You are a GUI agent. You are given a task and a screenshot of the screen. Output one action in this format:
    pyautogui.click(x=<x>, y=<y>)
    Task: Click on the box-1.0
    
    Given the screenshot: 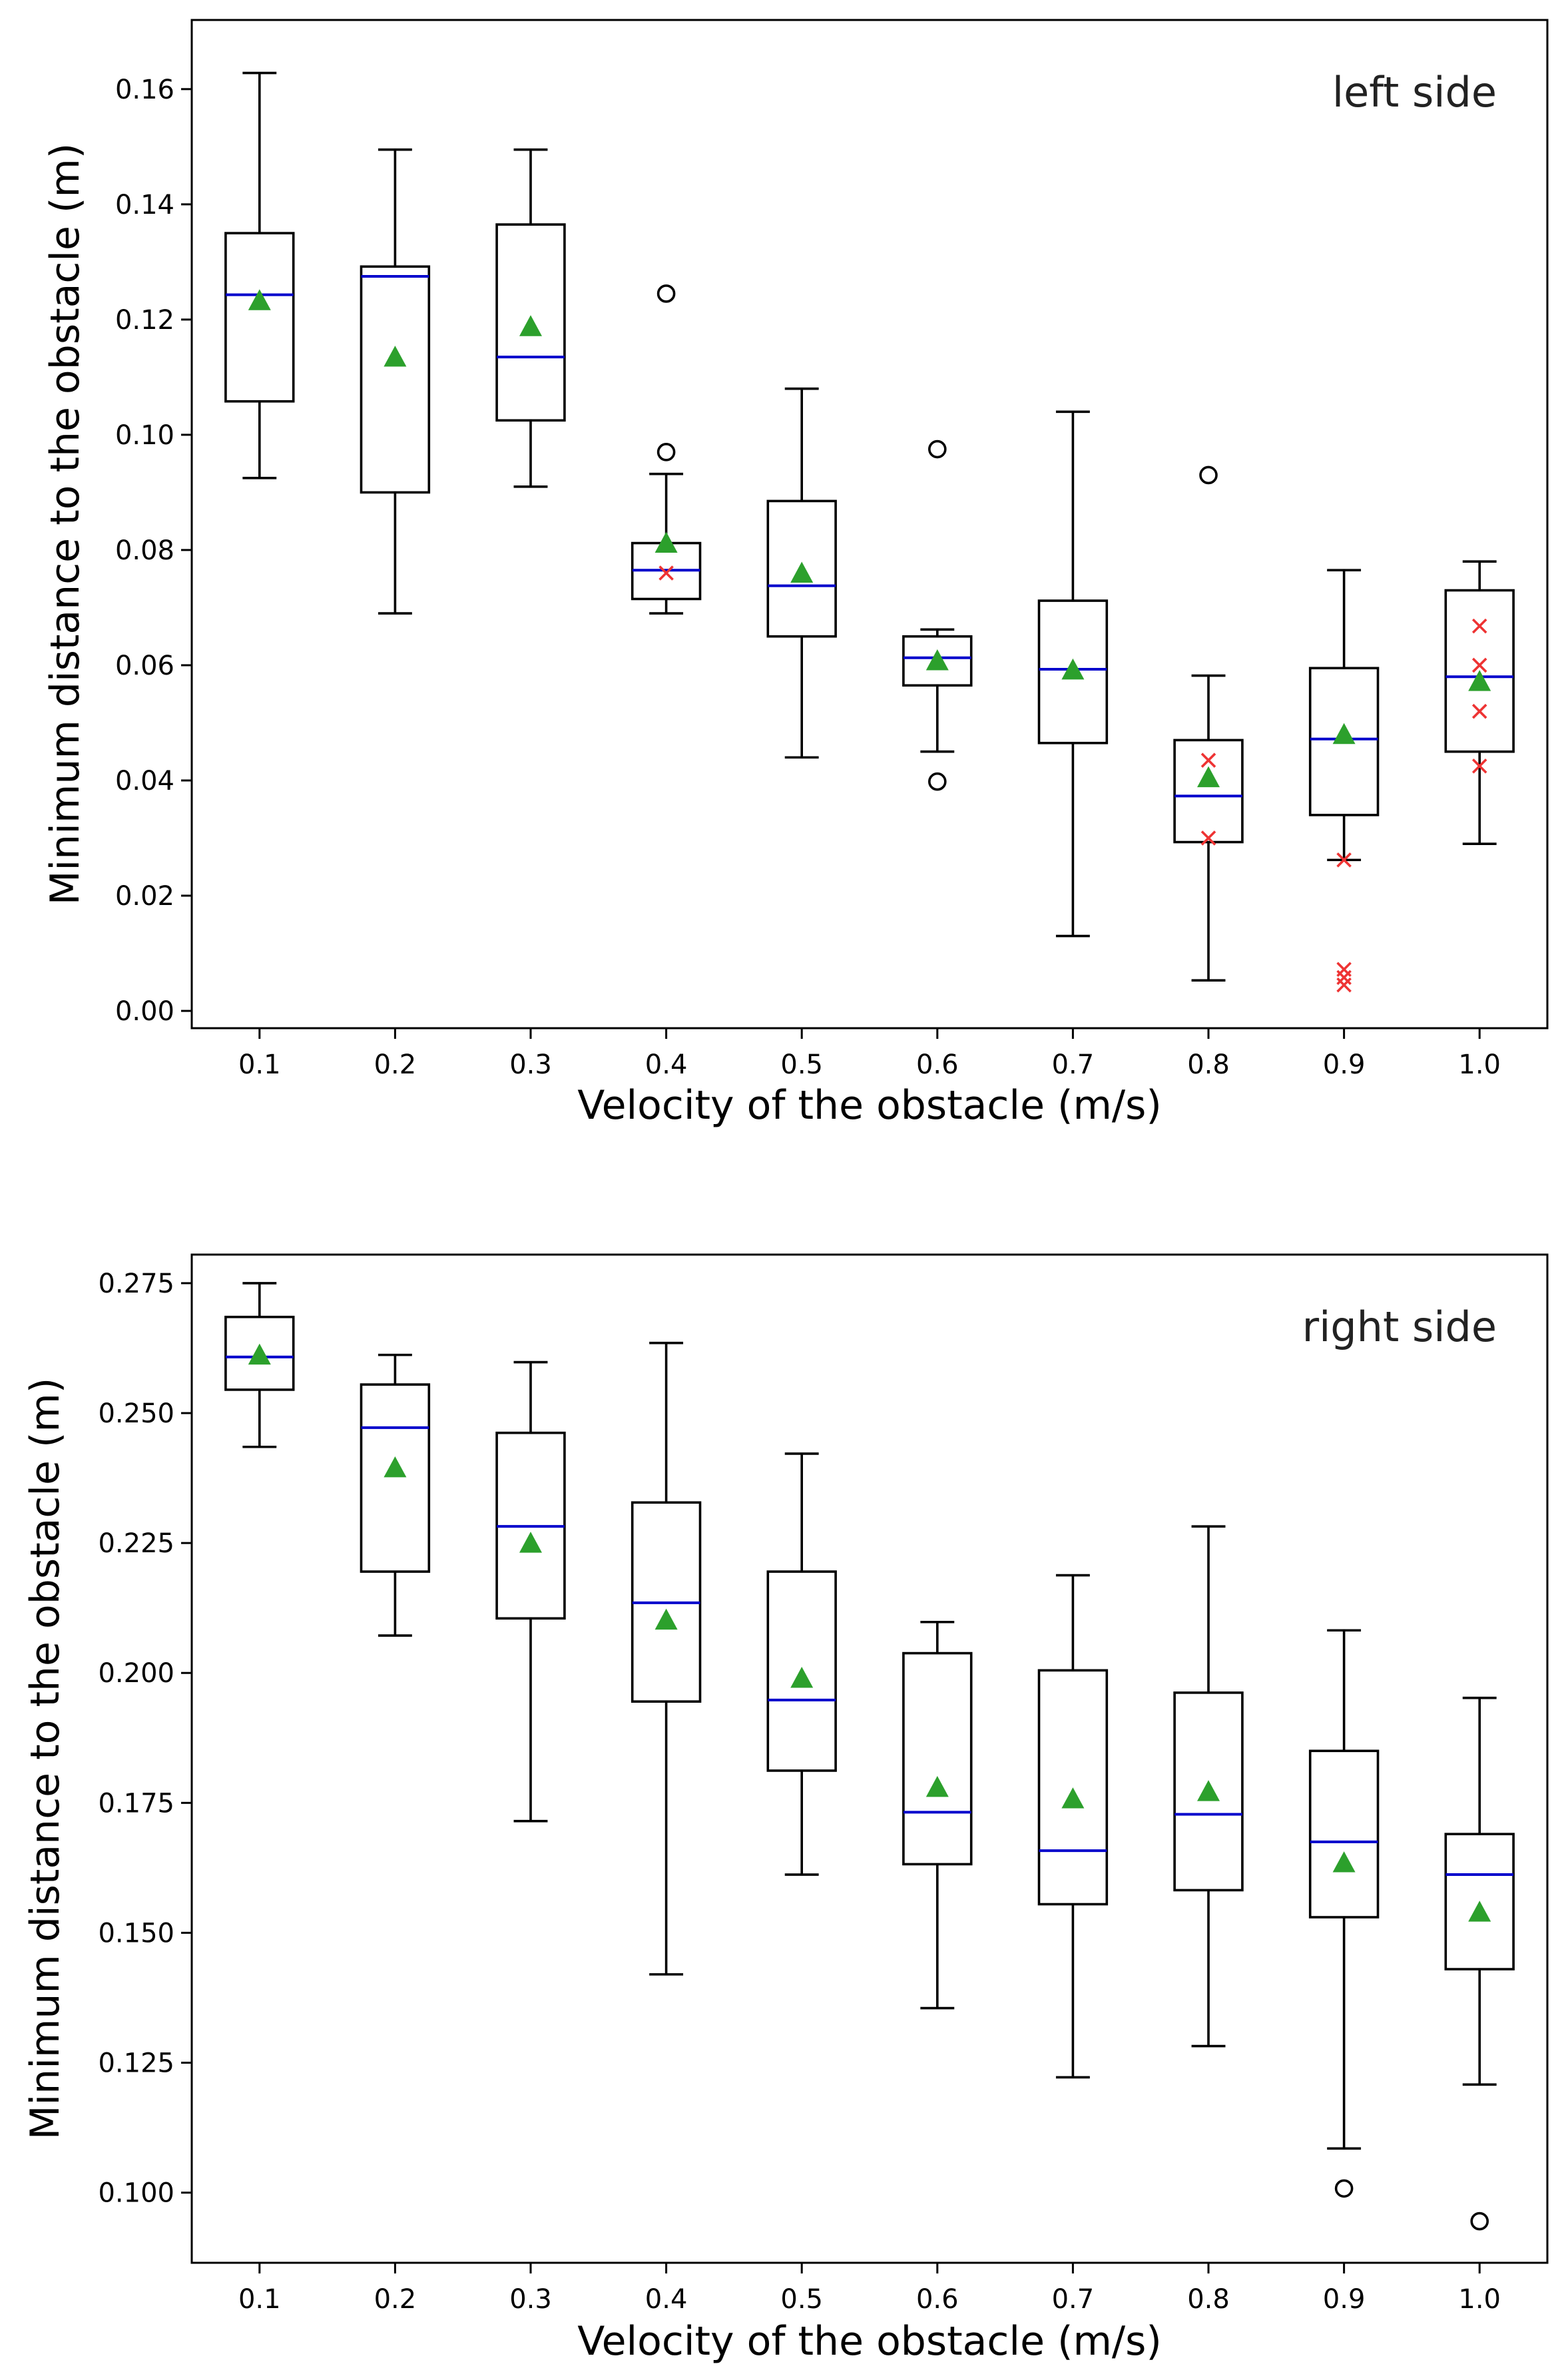 What is the action you would take?
    pyautogui.click(x=1479, y=1964)
    